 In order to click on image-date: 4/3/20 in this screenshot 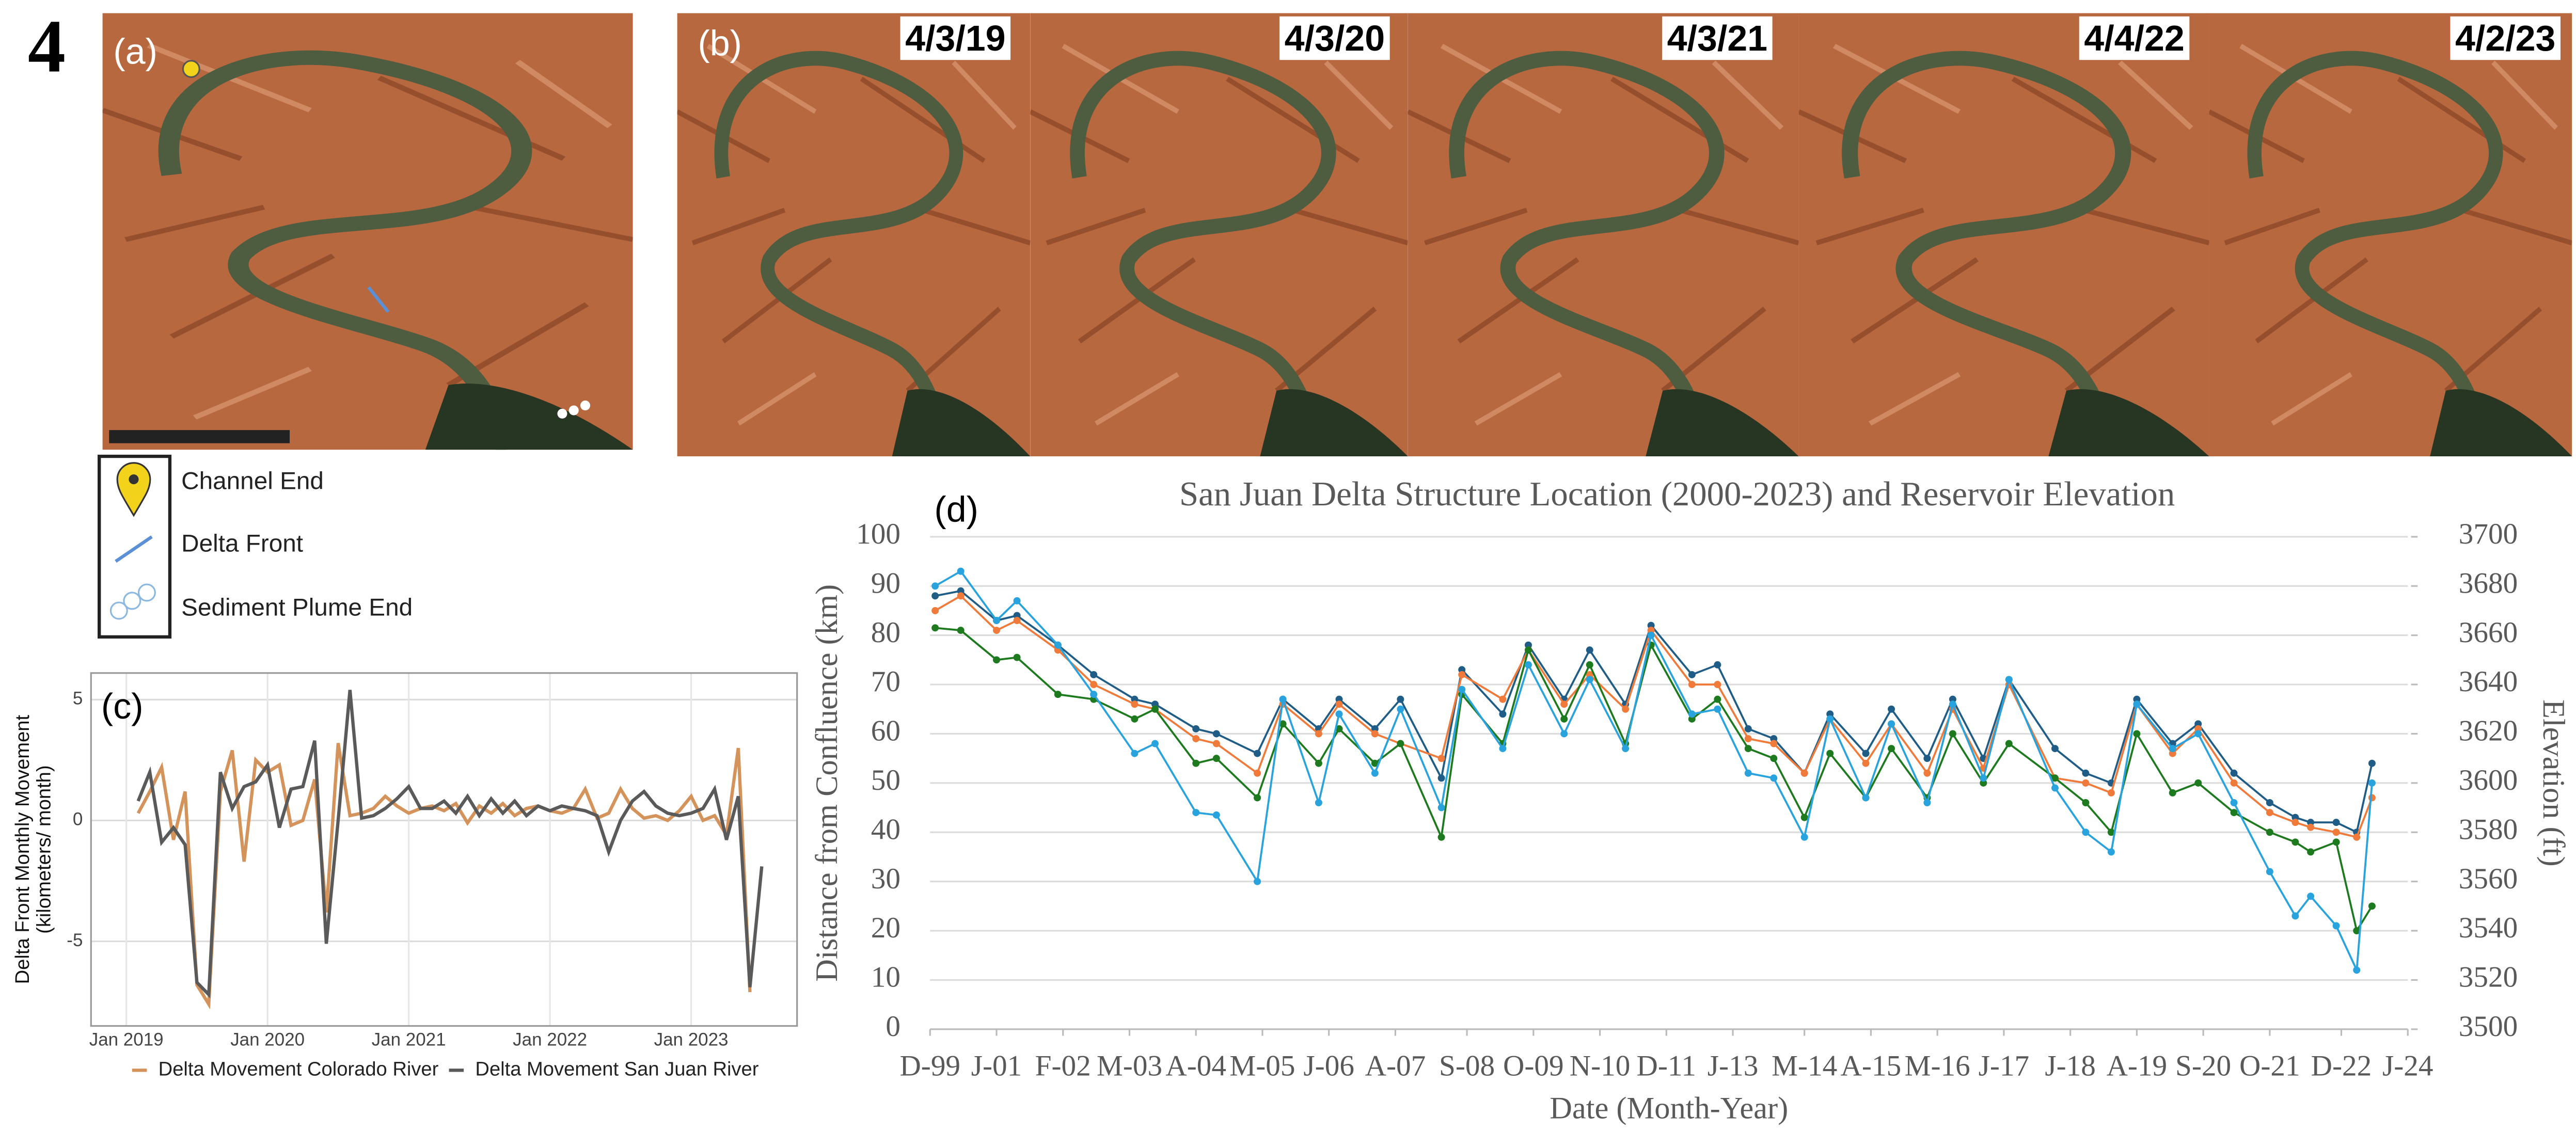, I will do `click(1335, 38)`.